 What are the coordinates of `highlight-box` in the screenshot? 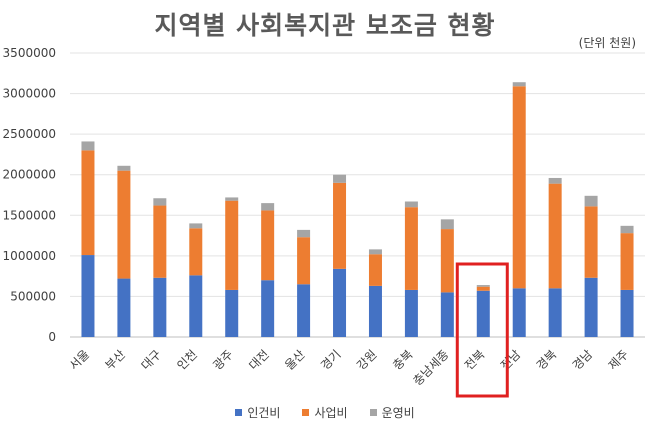 It's located at (482, 330).